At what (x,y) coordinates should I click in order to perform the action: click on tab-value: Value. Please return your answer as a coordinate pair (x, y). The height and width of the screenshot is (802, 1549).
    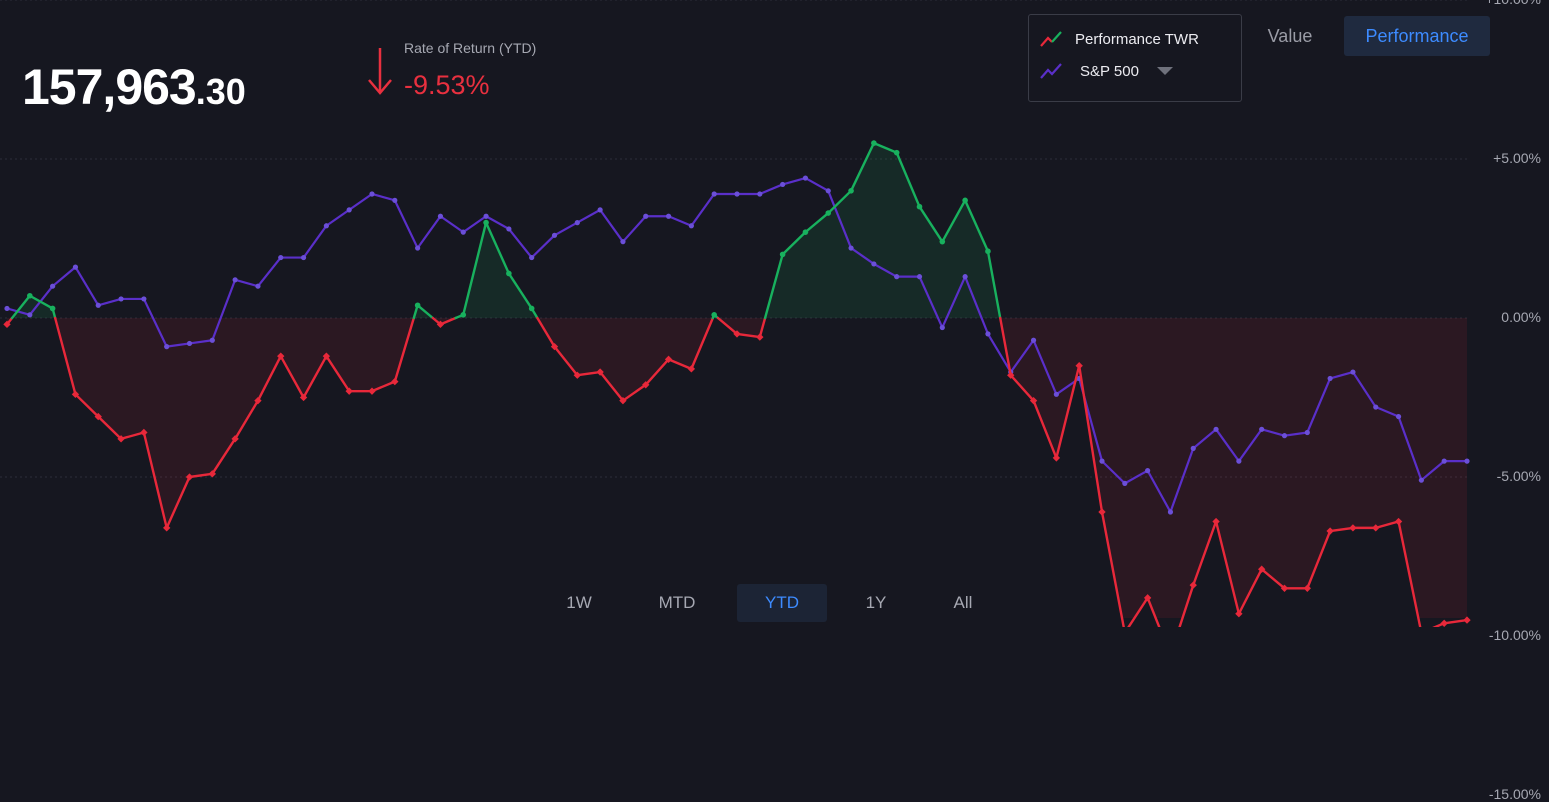
    Looking at the image, I should click on (1290, 36).